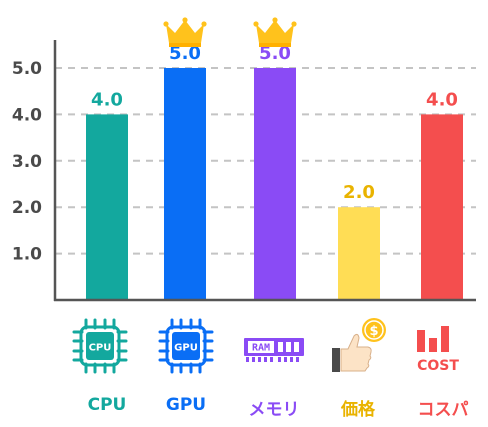 This screenshot has height=427, width=488. I want to click on thumbs-up-coin-icon: $, so click(359, 345).